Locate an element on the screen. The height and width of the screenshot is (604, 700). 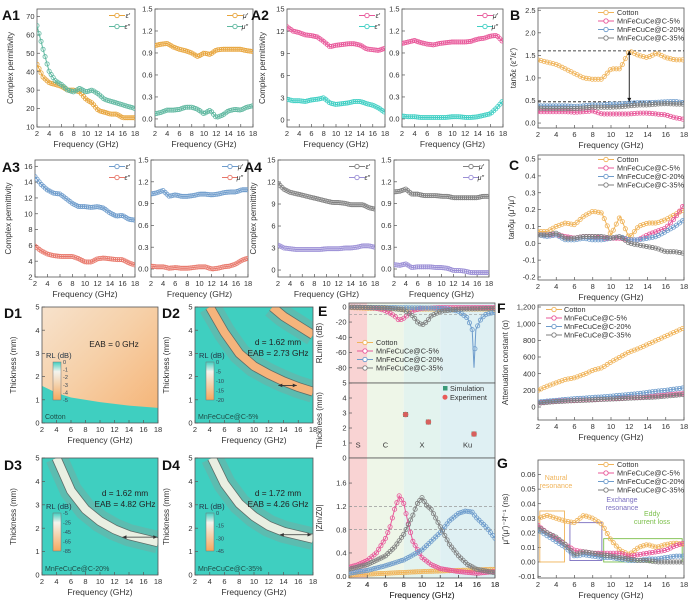
sample-name: MnFeCuCe@C-35% is located at coordinates (230, 569).